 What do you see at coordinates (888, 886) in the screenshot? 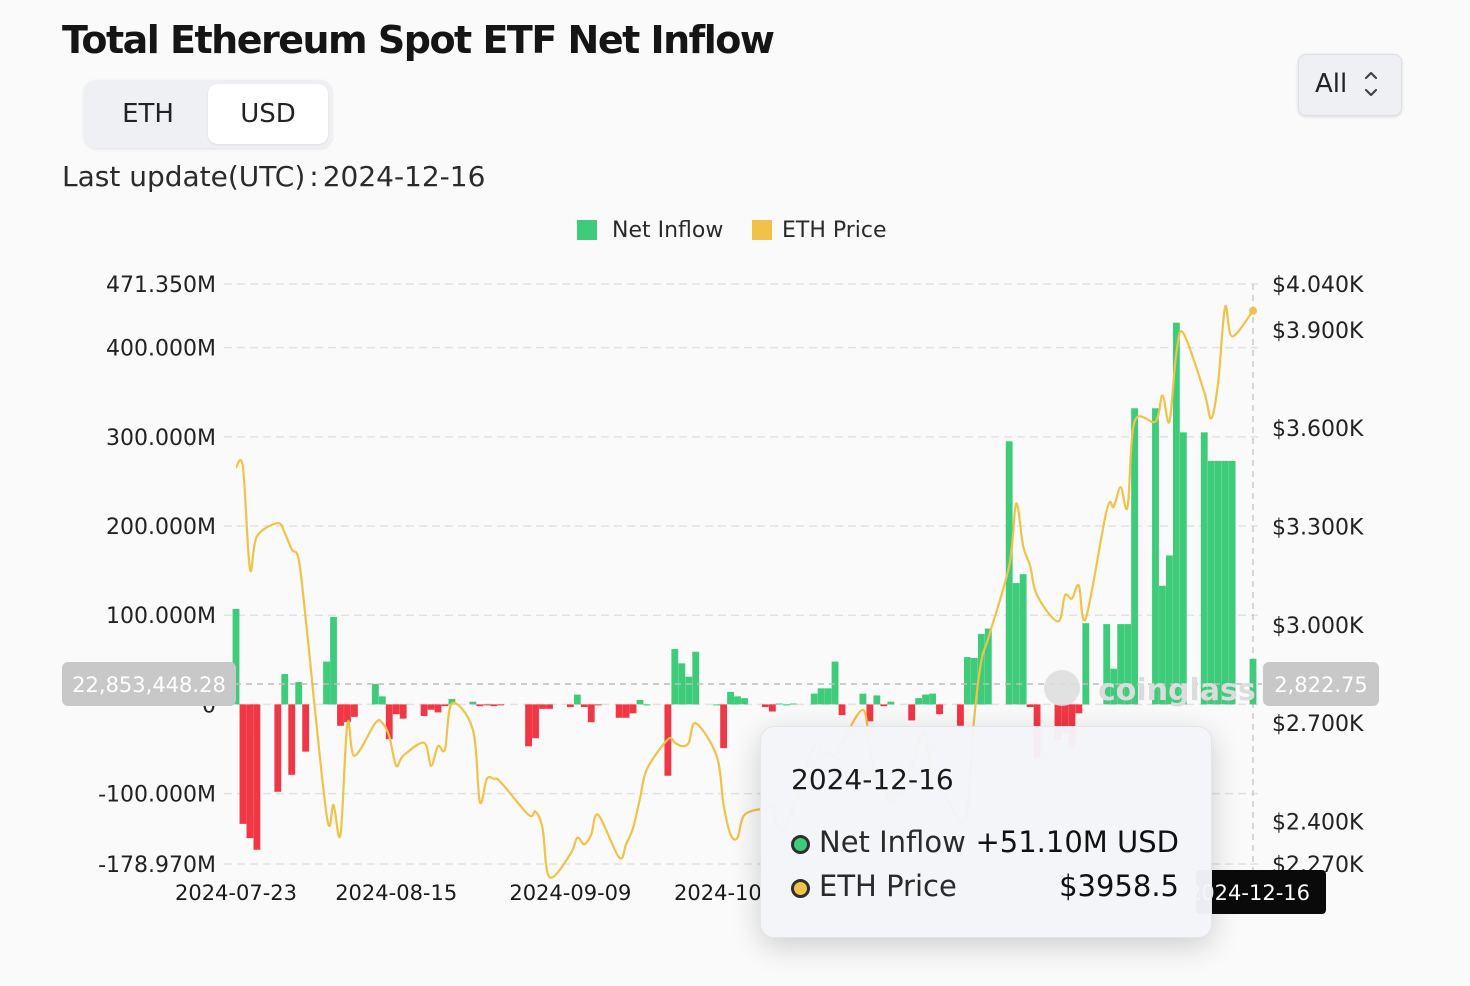
I see `tooltip-label: ETH Price` at bounding box center [888, 886].